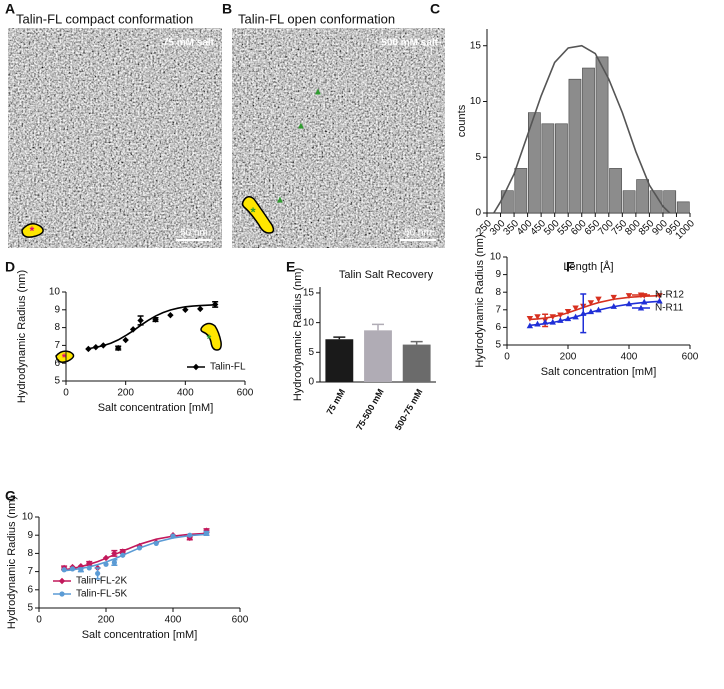 This screenshot has height=689, width=724. What do you see at coordinates (101, 594) in the screenshot?
I see `legend-label: Talin-FL-5K` at bounding box center [101, 594].